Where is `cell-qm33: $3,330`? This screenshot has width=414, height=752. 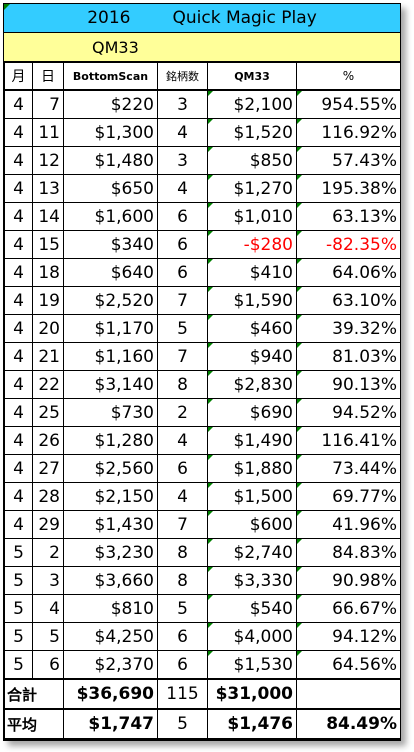 cell-qm33: $3,330 is located at coordinates (252, 580).